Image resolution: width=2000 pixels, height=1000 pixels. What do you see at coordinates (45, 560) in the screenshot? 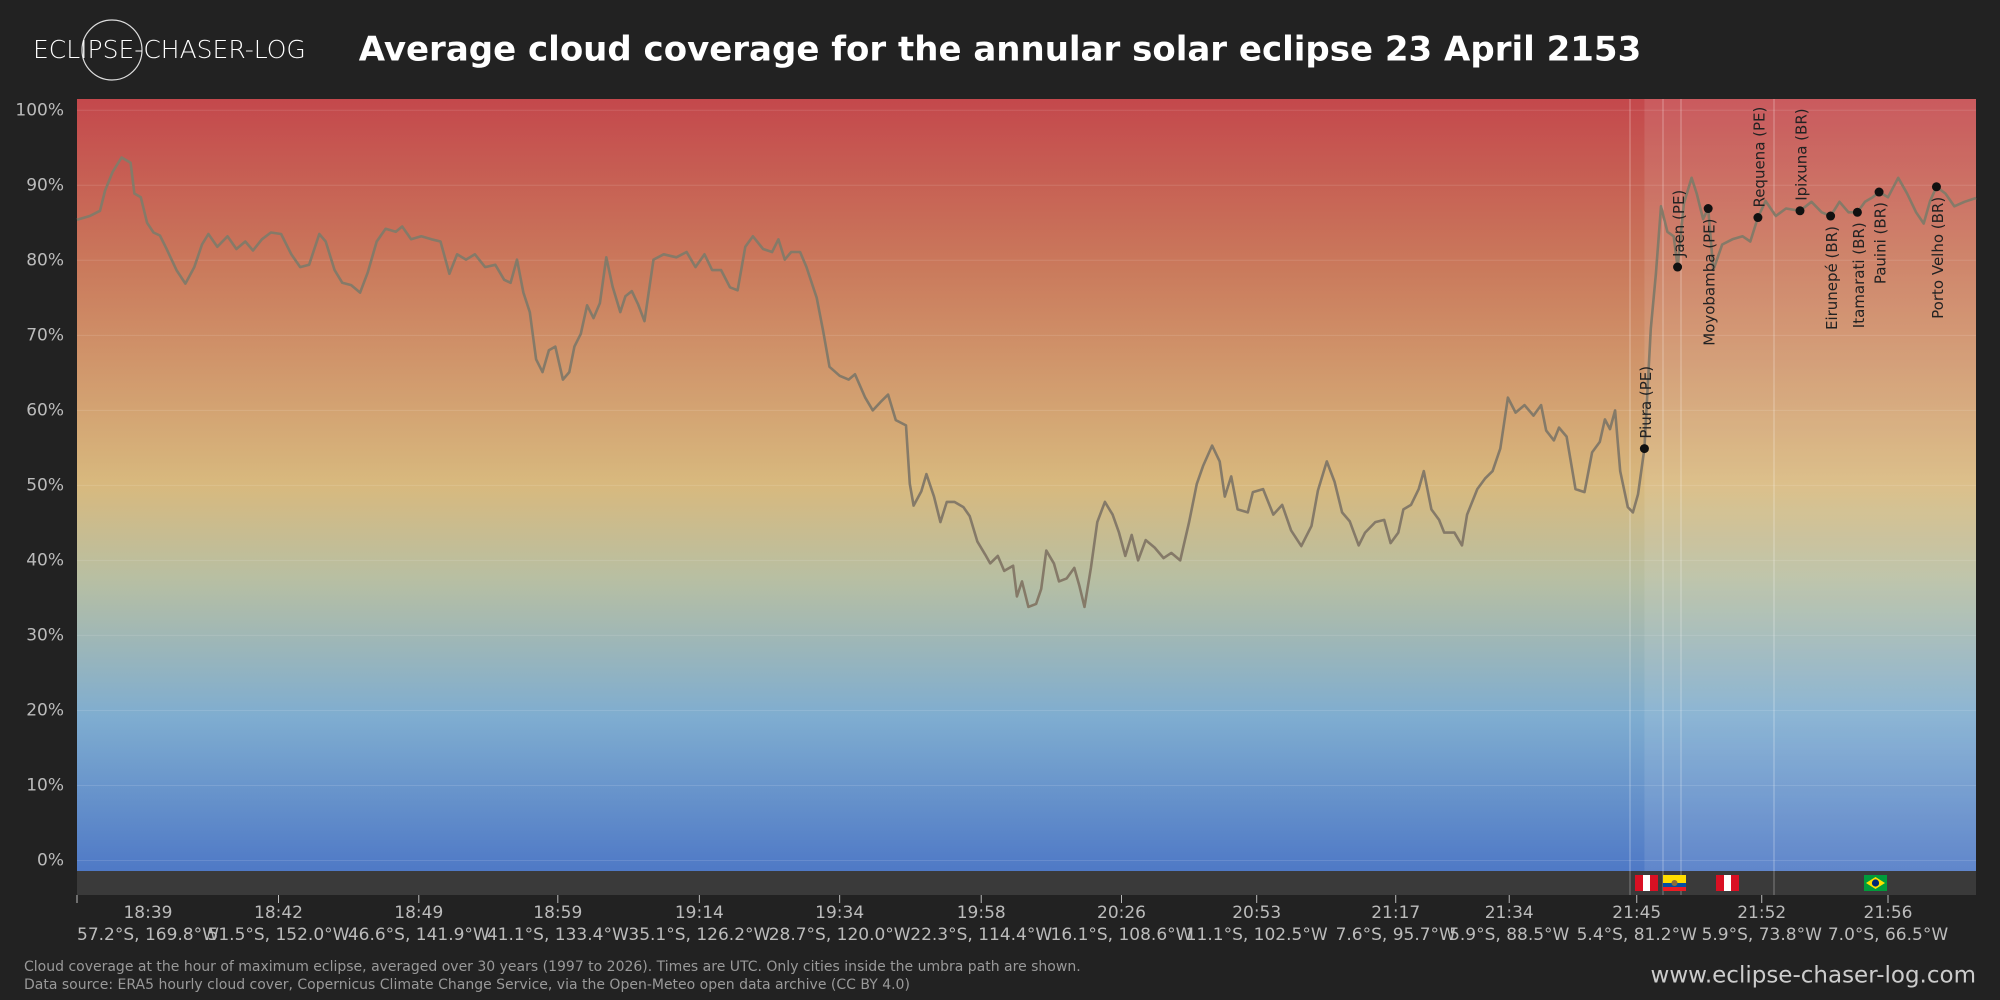
I see `y-tick-label: 40%` at bounding box center [45, 560].